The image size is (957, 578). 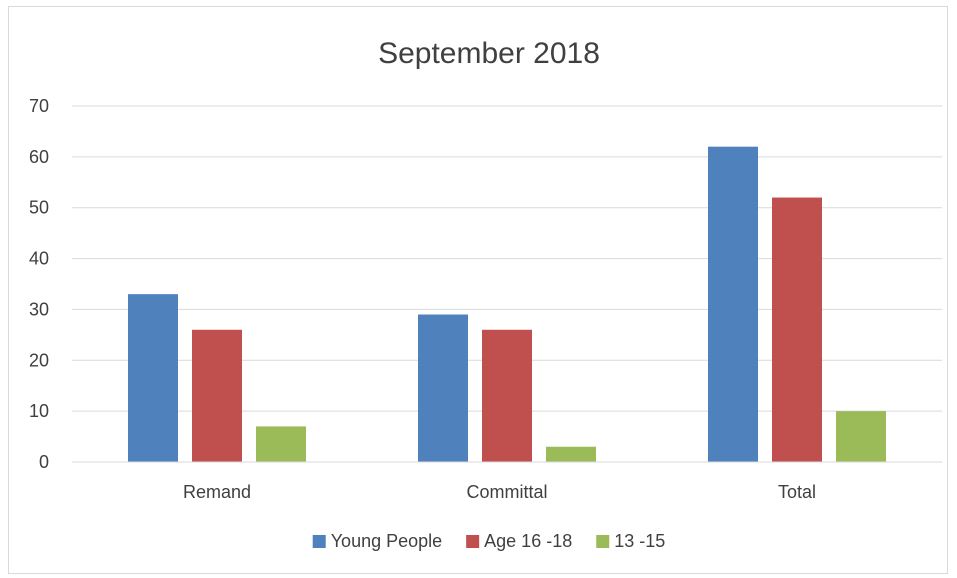 I want to click on y-tick-label: 20, so click(x=39, y=360).